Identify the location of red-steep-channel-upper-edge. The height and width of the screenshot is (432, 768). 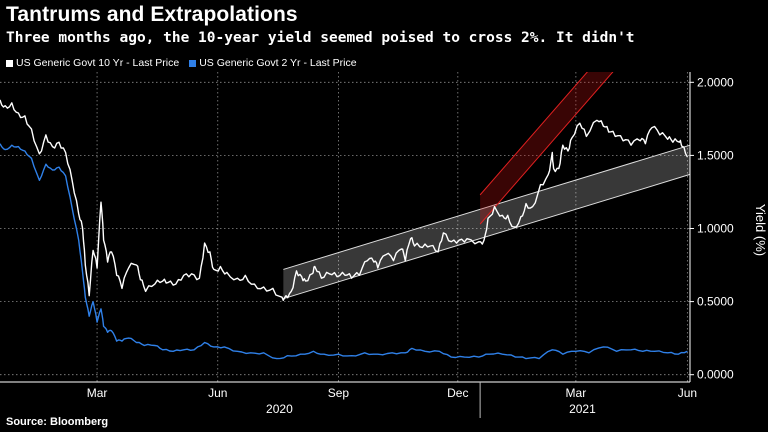
(533, 134).